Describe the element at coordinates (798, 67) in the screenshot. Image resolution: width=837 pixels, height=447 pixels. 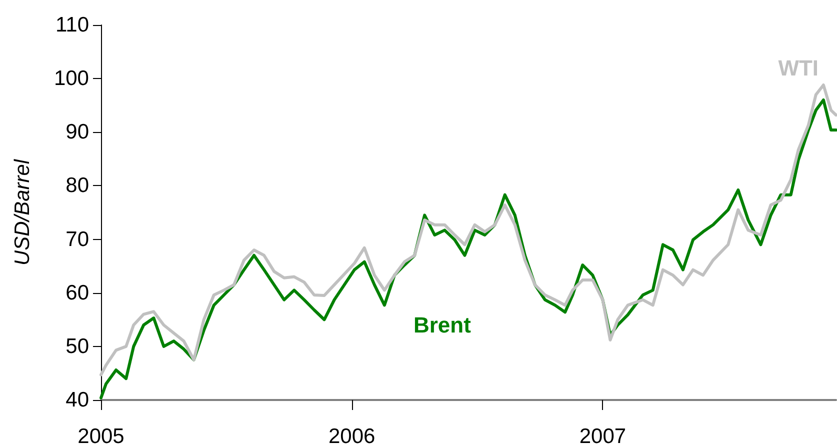
I see `series-label: WTI` at that location.